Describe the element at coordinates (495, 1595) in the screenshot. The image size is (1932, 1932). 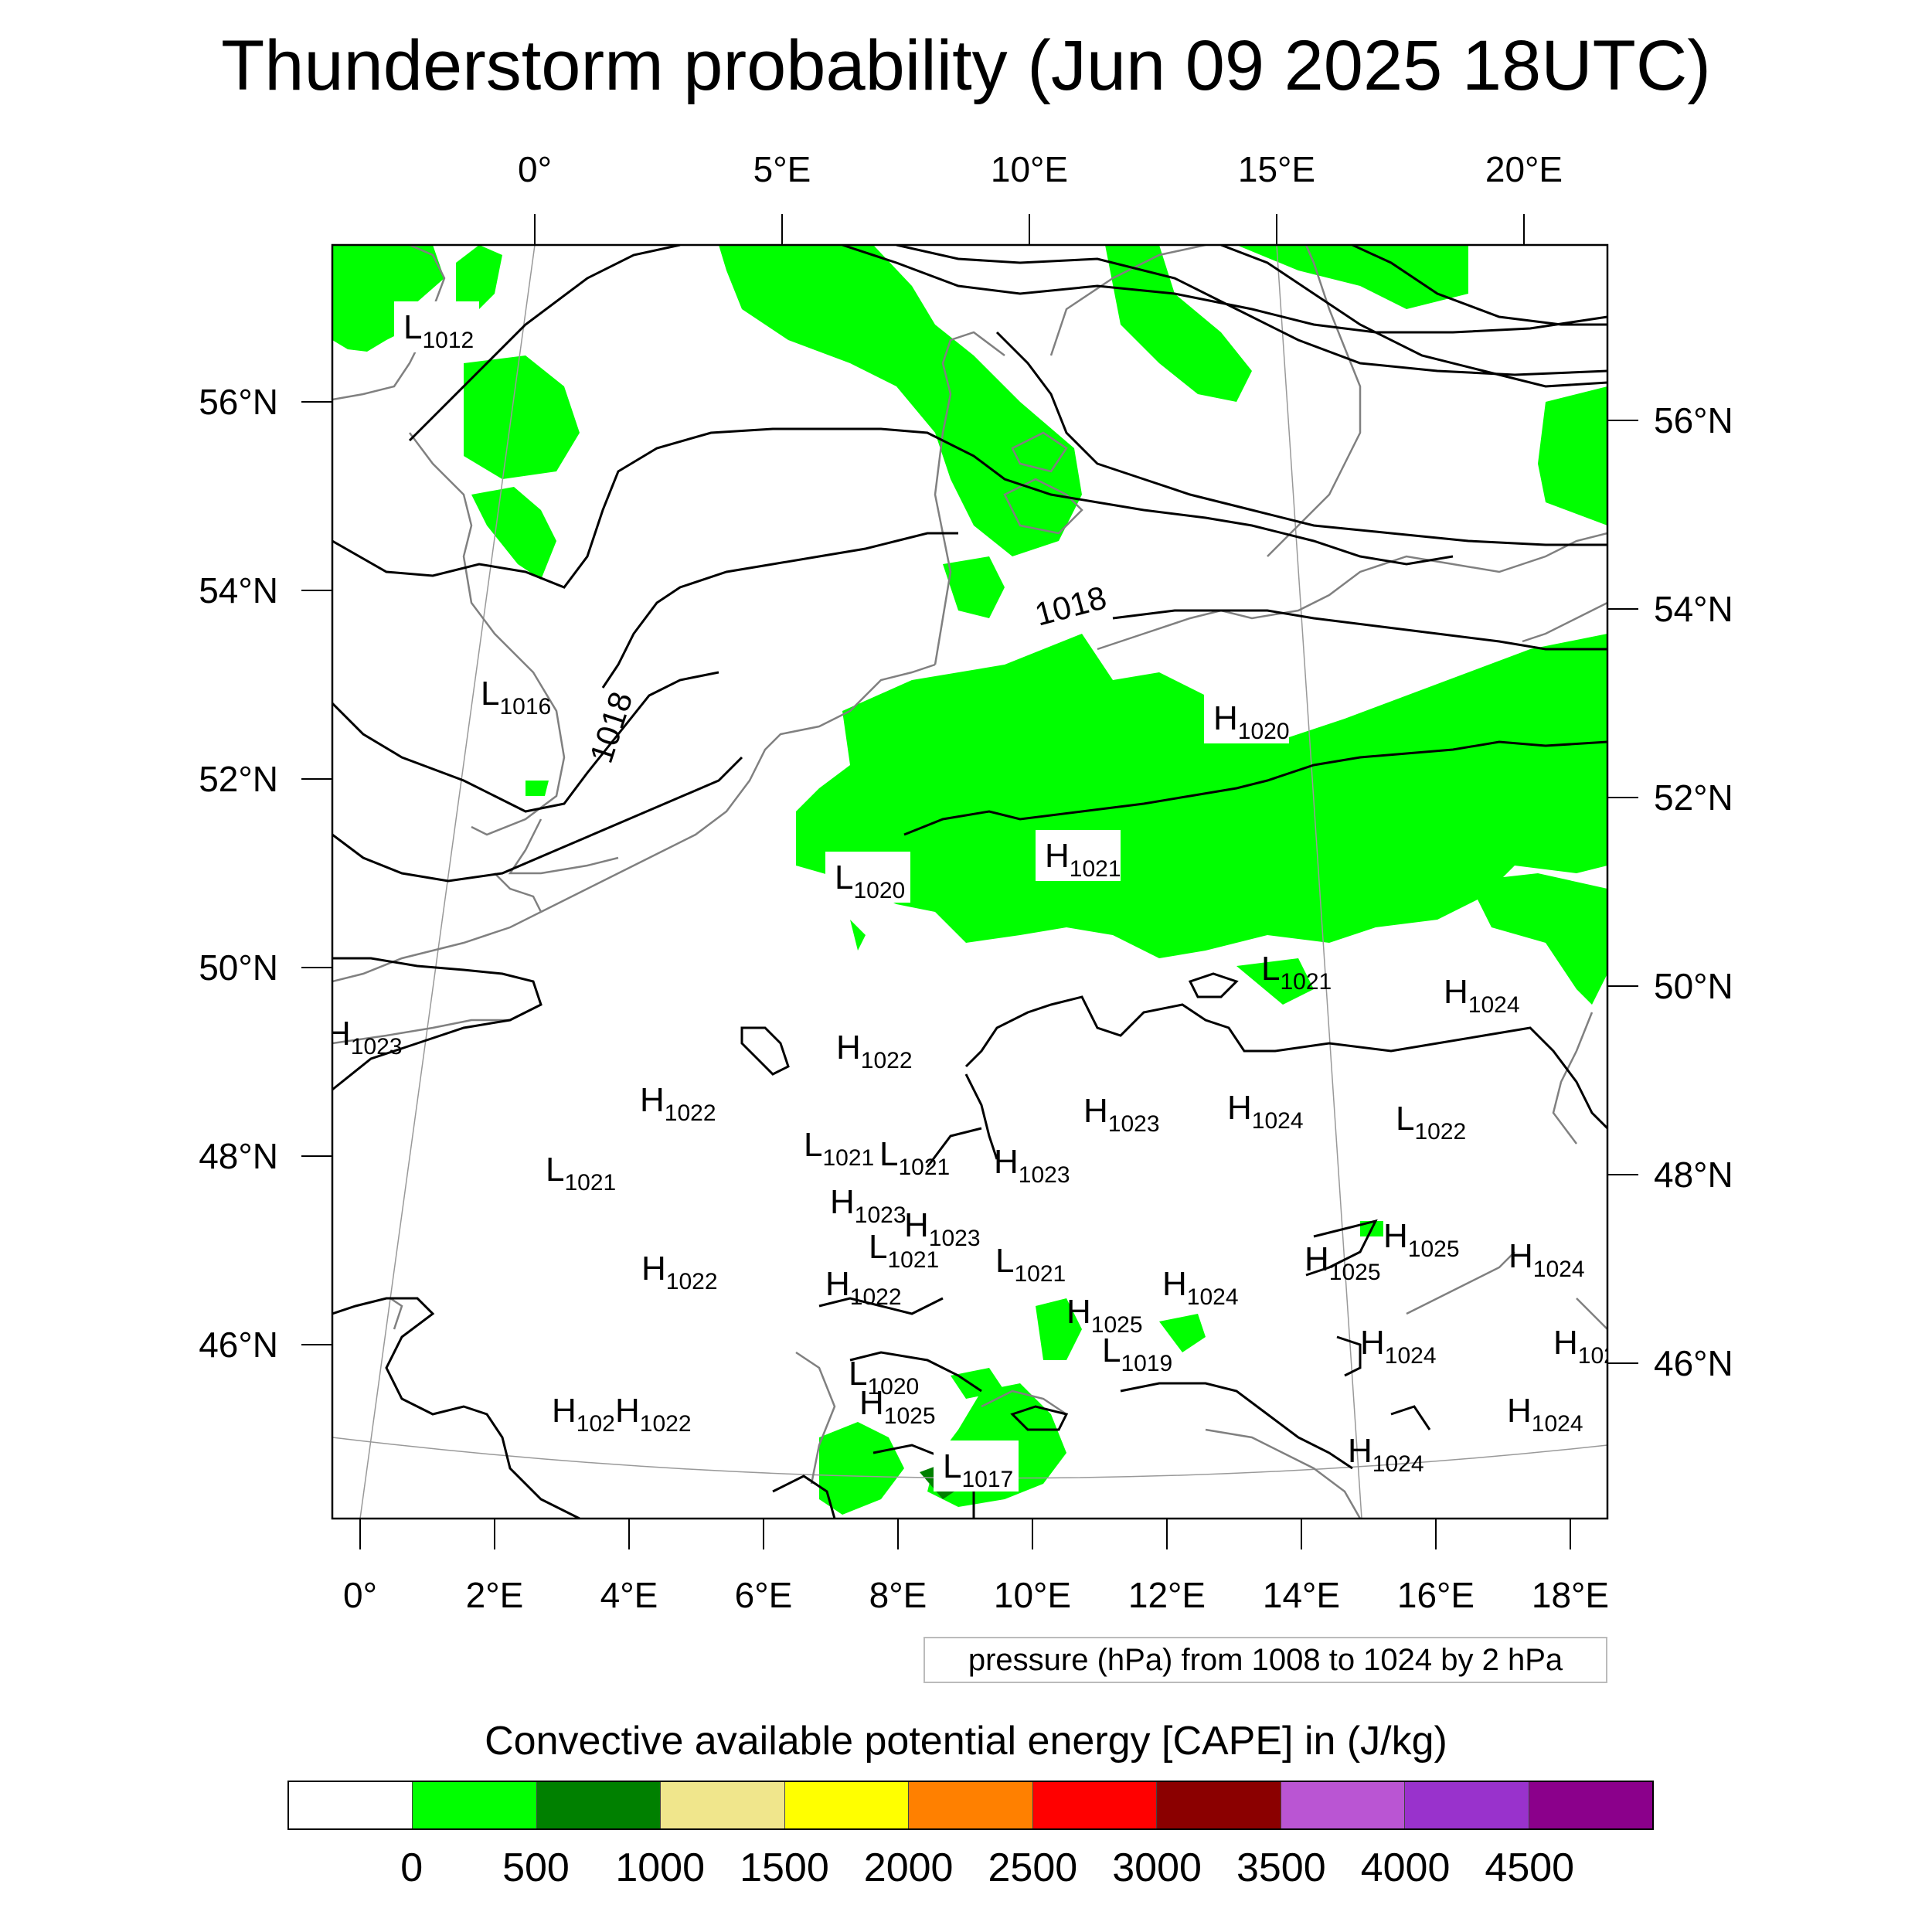
I see `lon-label: 2°E` at that location.